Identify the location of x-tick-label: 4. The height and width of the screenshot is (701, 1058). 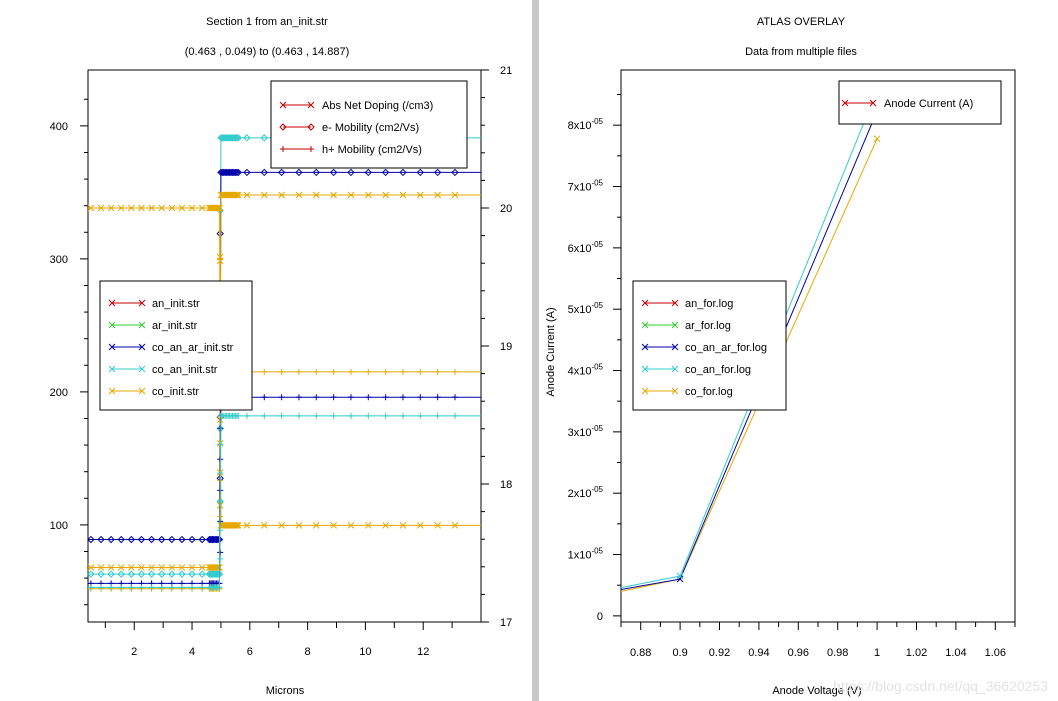
(192, 652).